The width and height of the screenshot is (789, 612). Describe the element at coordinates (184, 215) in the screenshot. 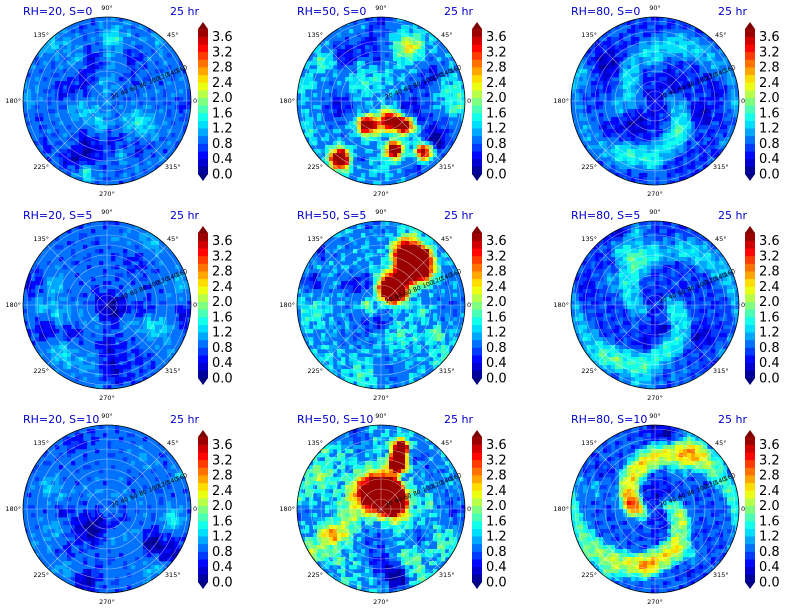

I see `time-label: 25 hr` at that location.